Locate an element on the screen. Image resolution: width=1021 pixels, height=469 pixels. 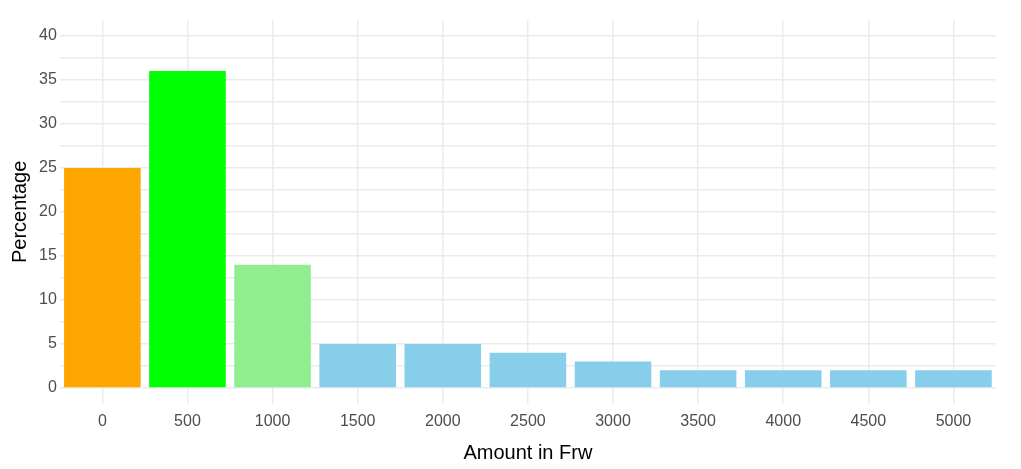
x-tick-label: 500 is located at coordinates (187, 420).